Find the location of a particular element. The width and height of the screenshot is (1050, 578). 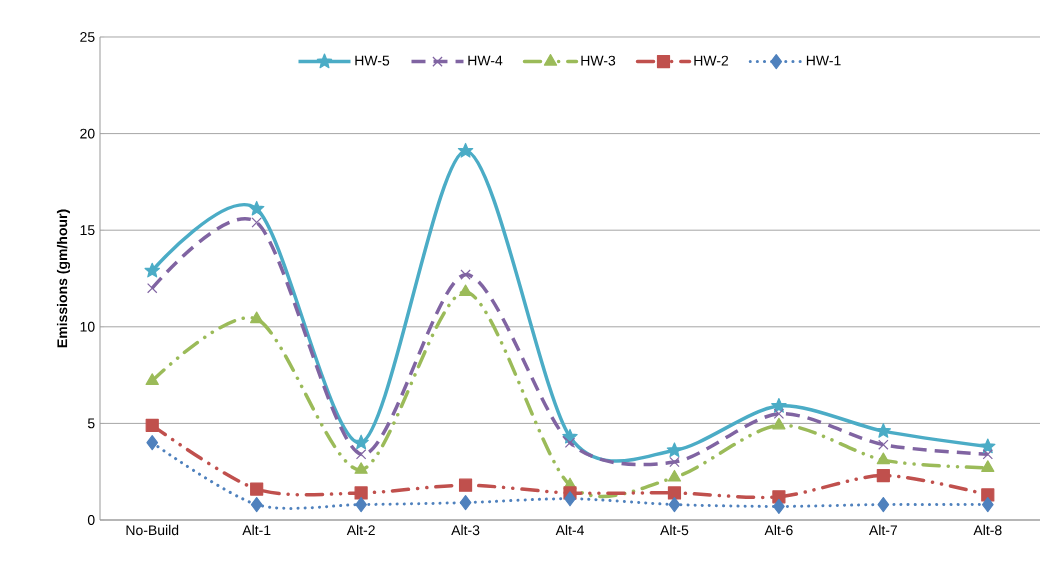

x-tick-label: Alt-1 is located at coordinates (256, 530).